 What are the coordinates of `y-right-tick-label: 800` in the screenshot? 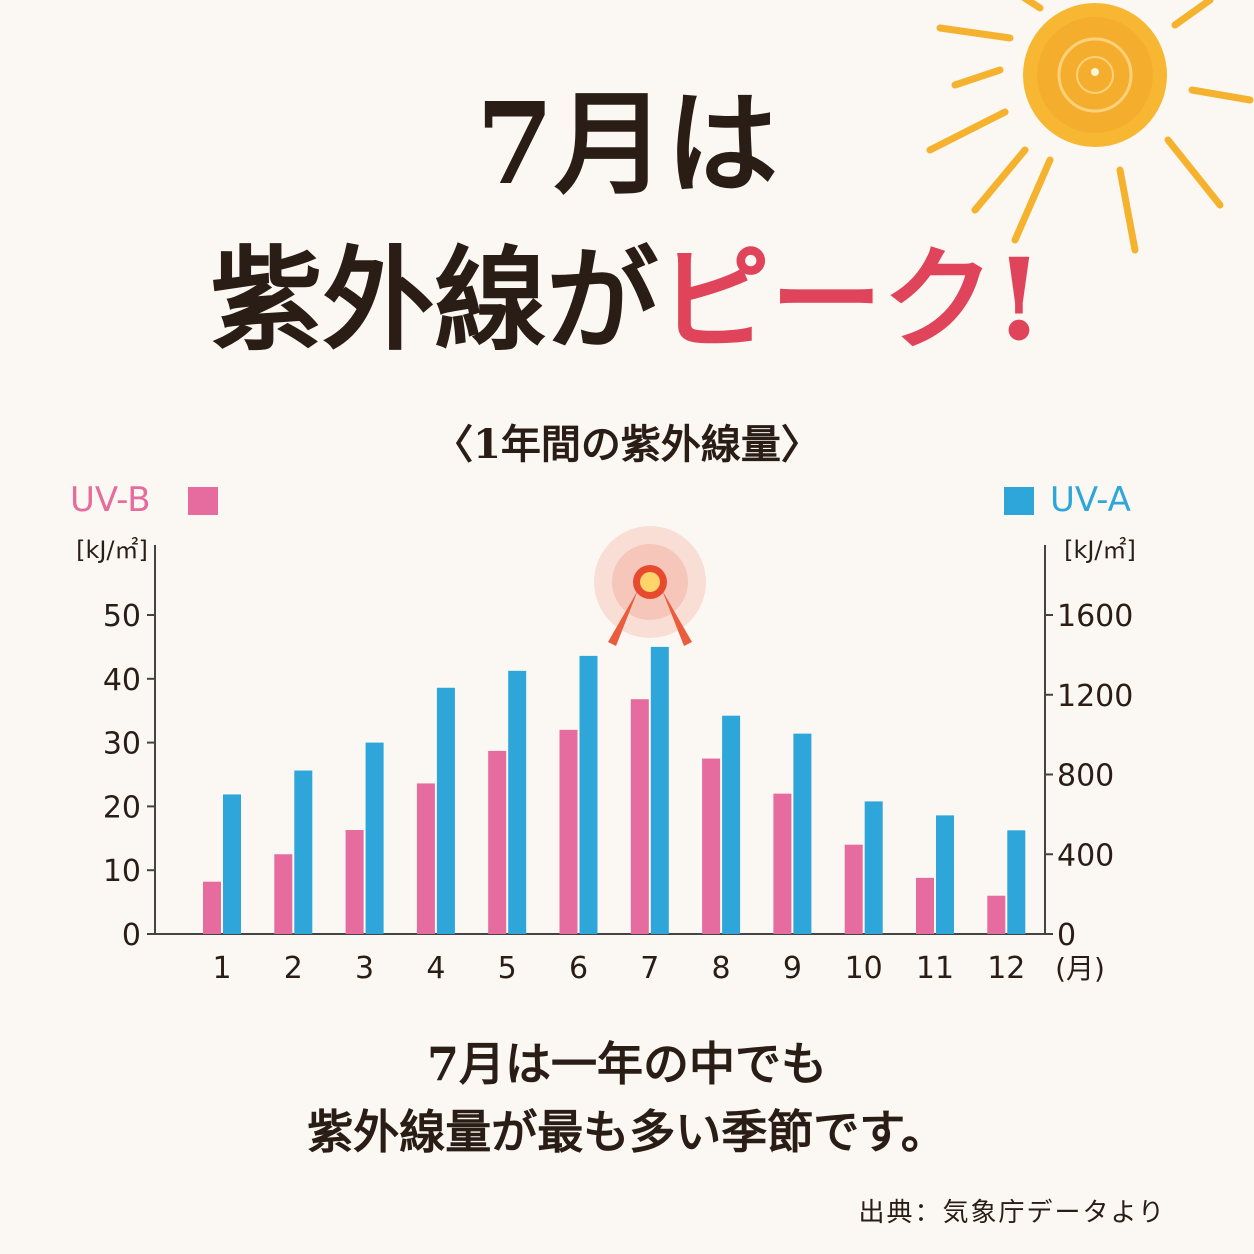 It's located at (1085, 776).